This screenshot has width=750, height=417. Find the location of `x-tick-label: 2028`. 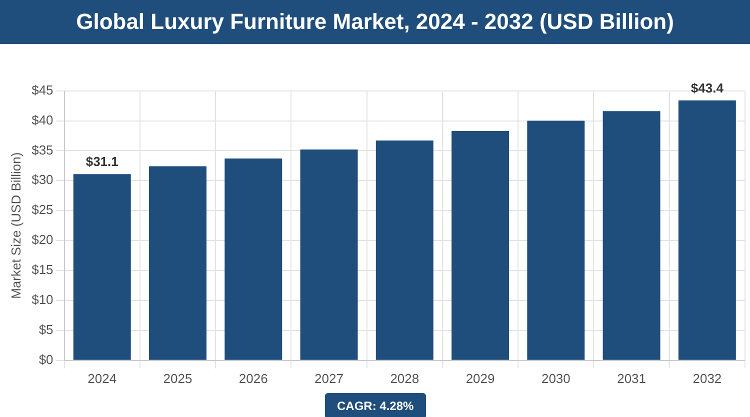

x-tick-label: 2028 is located at coordinates (405, 378).